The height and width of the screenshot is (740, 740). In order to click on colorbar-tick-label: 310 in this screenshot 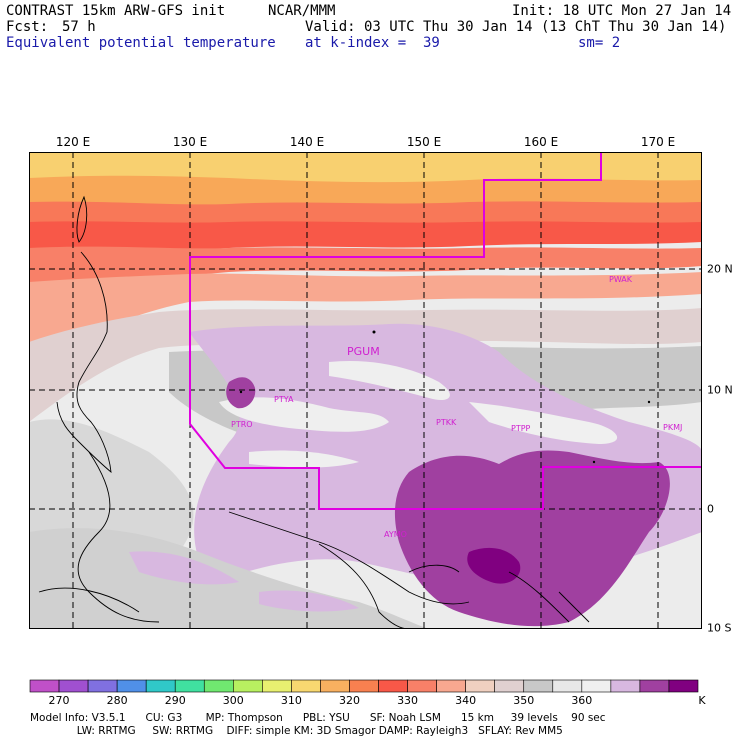, I will do `click(291, 700)`.